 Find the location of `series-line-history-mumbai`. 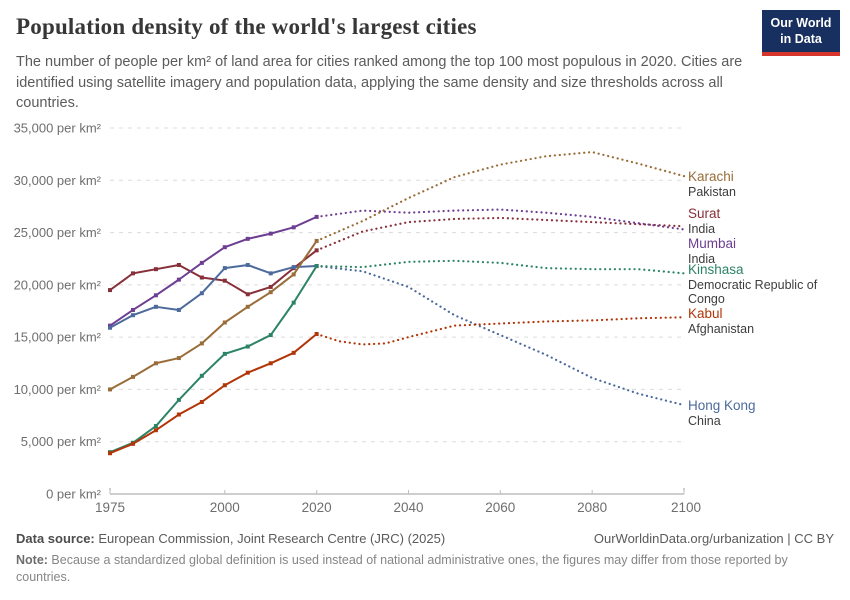

series-line-history-mumbai is located at coordinates (213, 271).